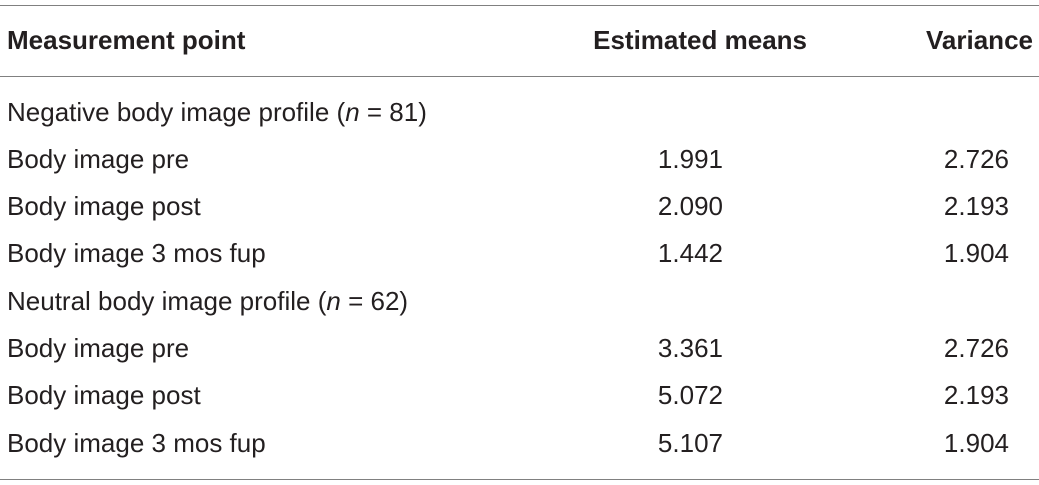 The width and height of the screenshot is (1039, 485). What do you see at coordinates (690, 395) in the screenshot?
I see `estimated-mean-cell: 5.072` at bounding box center [690, 395].